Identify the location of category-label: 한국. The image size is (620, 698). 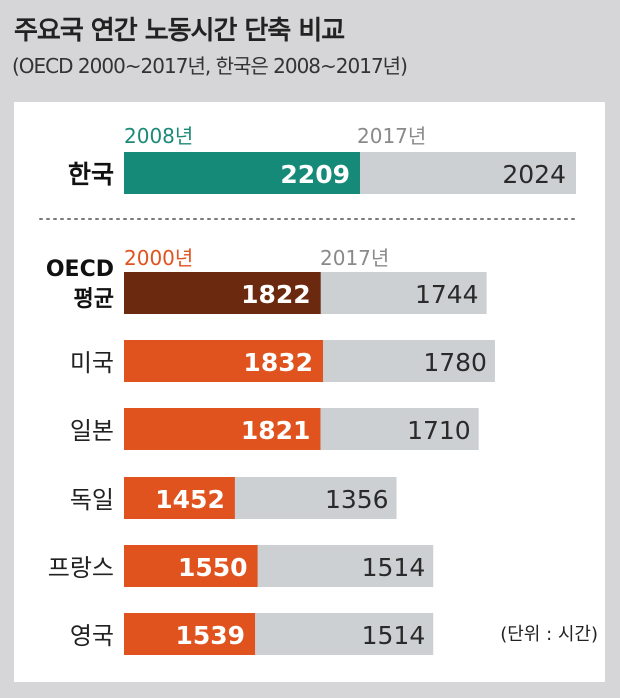
(91, 174).